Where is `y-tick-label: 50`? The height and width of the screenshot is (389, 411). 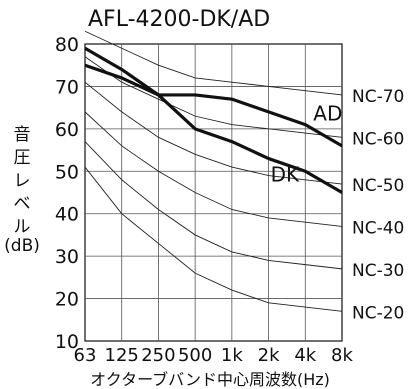
y-tick-label: 50 is located at coordinates (67, 172).